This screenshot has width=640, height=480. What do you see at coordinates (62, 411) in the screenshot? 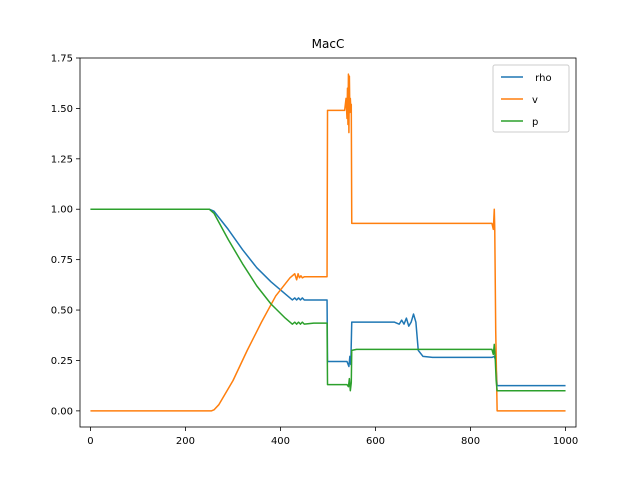
I see `y-tick-label: 0.00` at bounding box center [62, 411].